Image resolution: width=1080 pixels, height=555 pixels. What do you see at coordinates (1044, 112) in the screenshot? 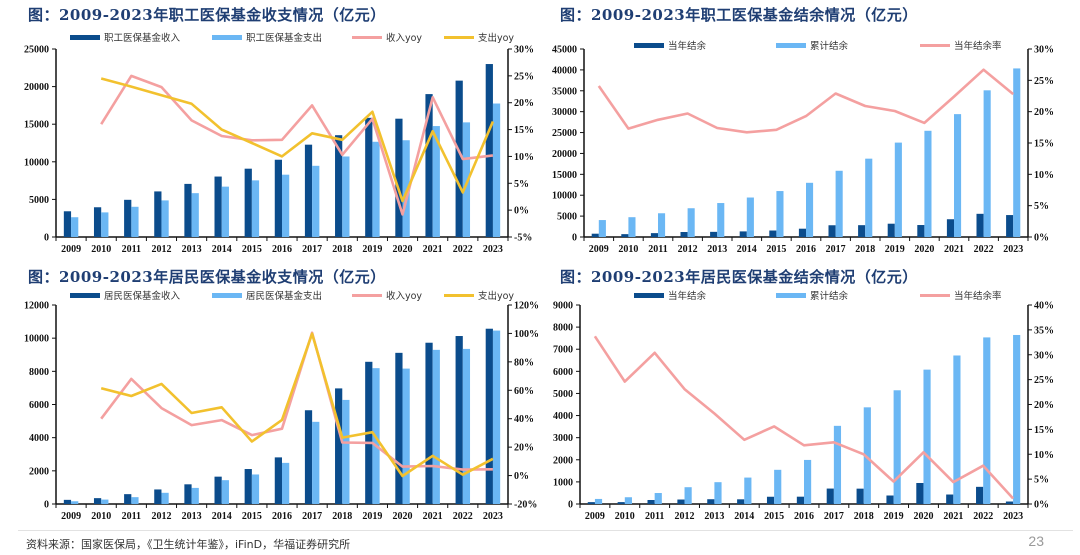
I see `y2-tick-label: 20%` at bounding box center [1044, 112].